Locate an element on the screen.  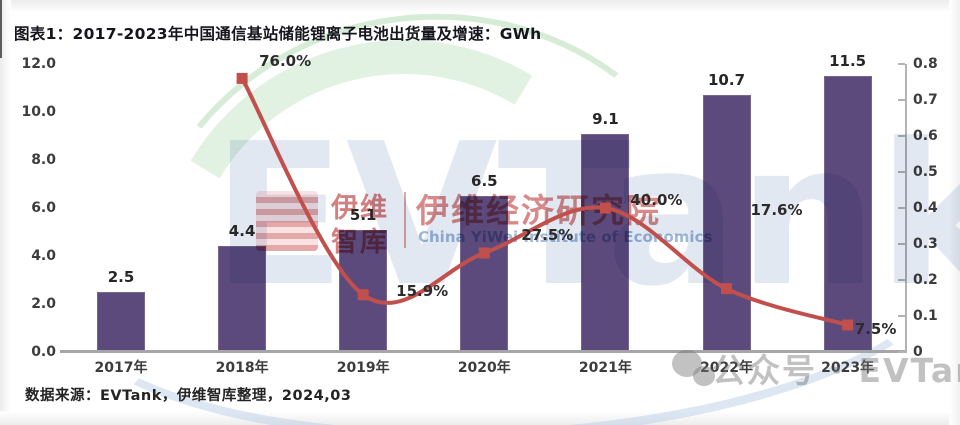
right-axis-tick-label: 0.5 is located at coordinates (925, 172).